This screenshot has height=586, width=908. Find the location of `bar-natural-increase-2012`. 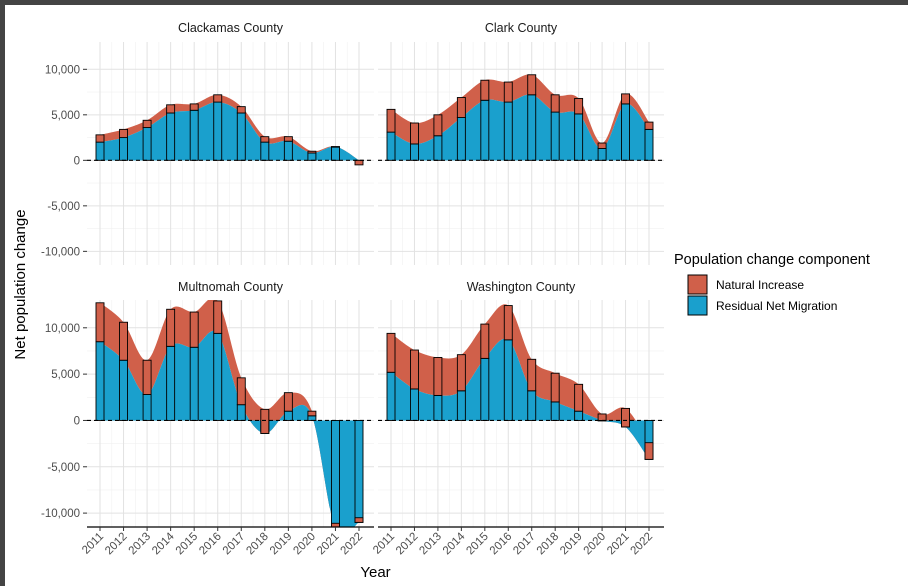

bar-natural-increase-2012 is located at coordinates (414, 133).